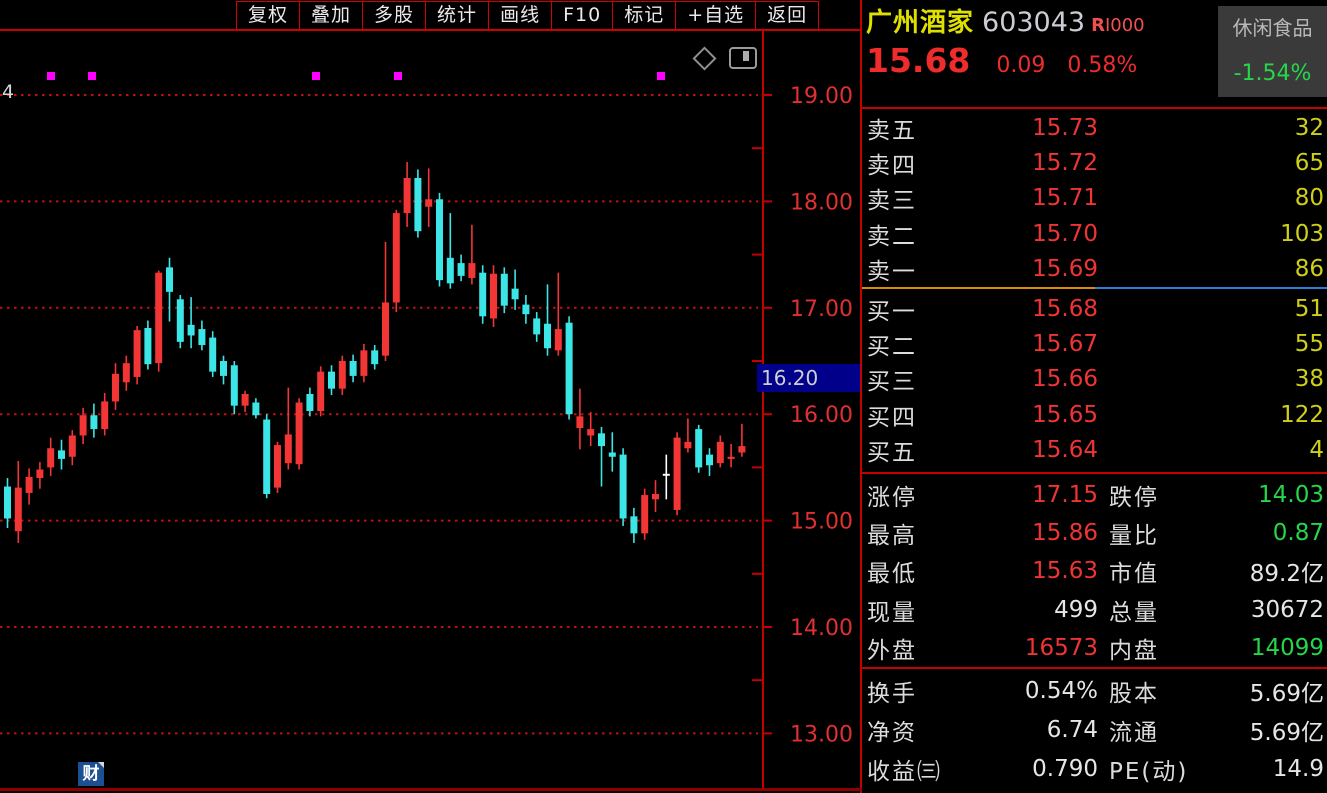 The height and width of the screenshot is (793, 1327). I want to click on stat-value: 6.74, so click(1072, 729).